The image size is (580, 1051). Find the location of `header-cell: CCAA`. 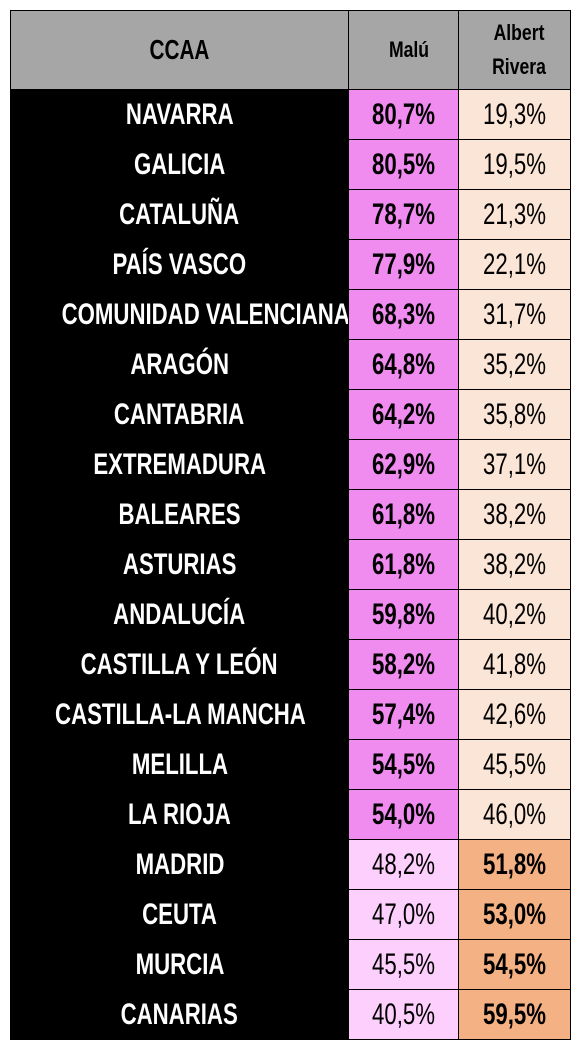

header-cell: CCAA is located at coordinates (179, 50).